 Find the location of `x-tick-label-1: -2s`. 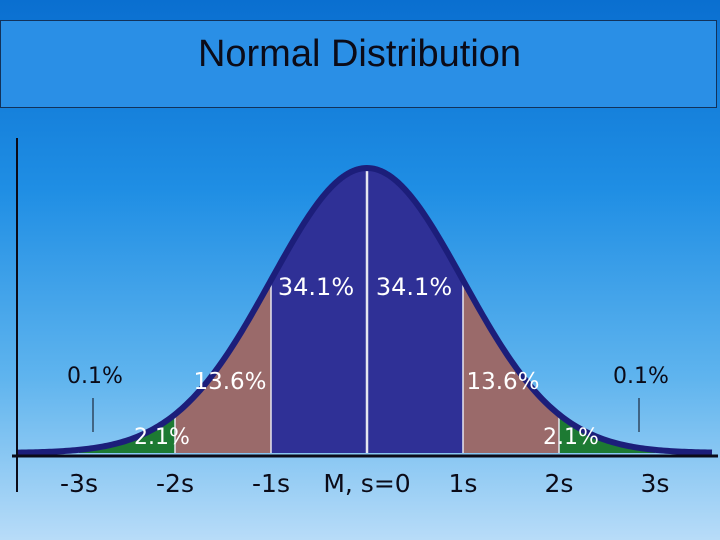

x-tick-label-1: -2s is located at coordinates (175, 483).